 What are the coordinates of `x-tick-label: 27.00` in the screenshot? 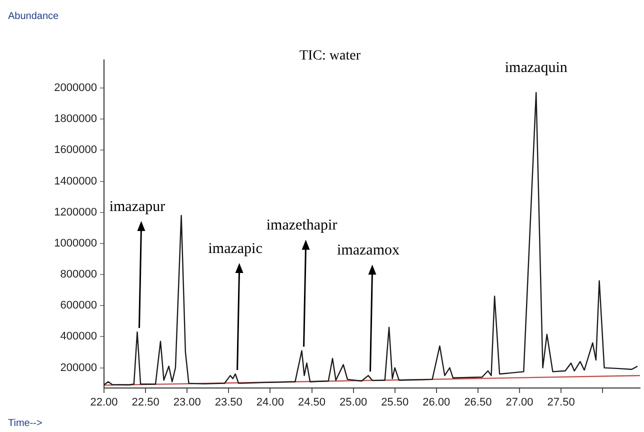 It's located at (520, 402).